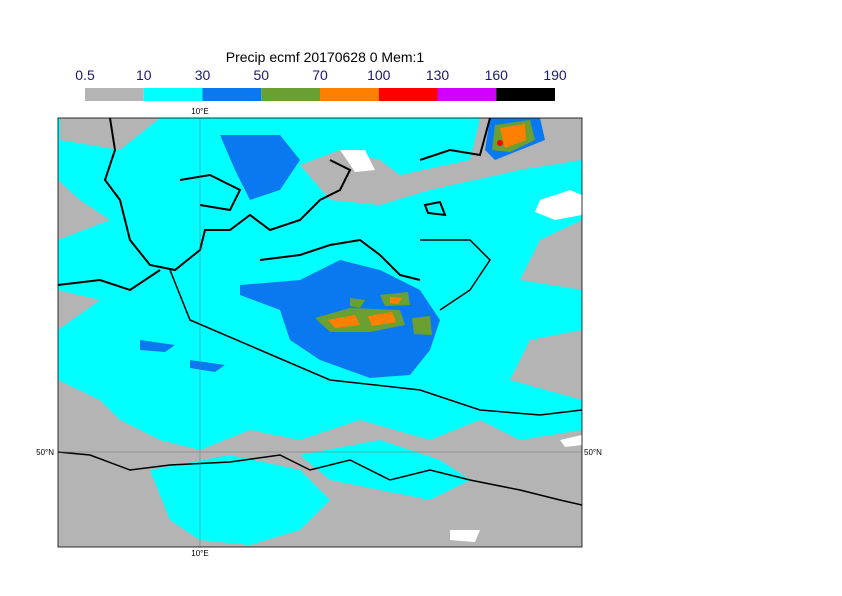  Describe the element at coordinates (438, 75) in the screenshot. I see `colorbar-label: 130` at that location.